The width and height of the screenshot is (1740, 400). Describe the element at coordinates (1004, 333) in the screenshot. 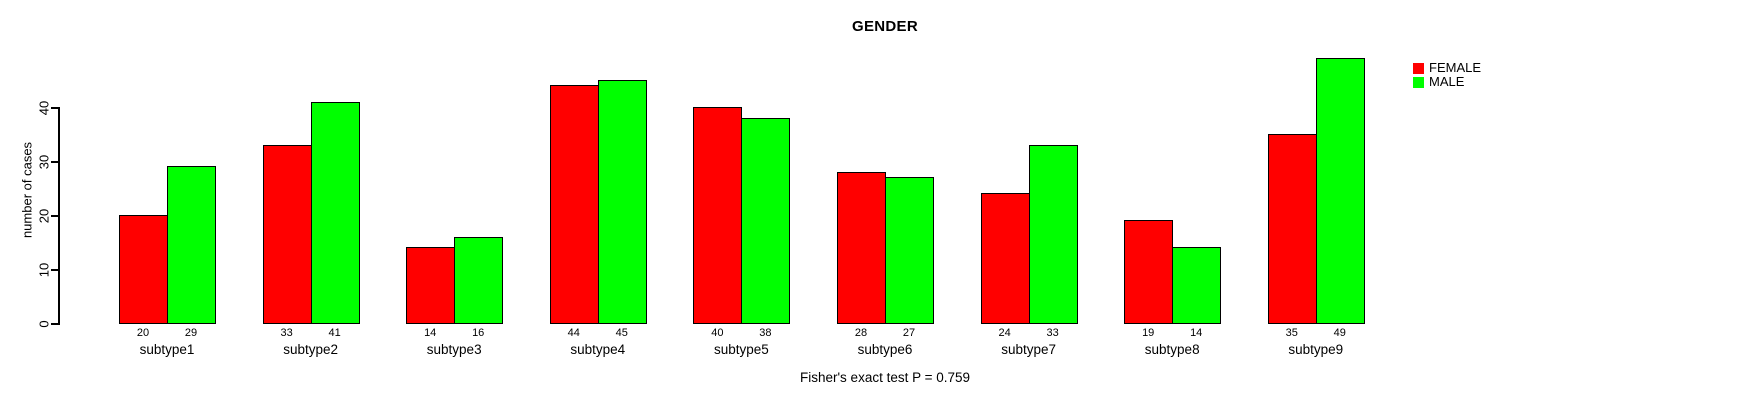

I see `value-label-female-subtype7: 24` at that location.